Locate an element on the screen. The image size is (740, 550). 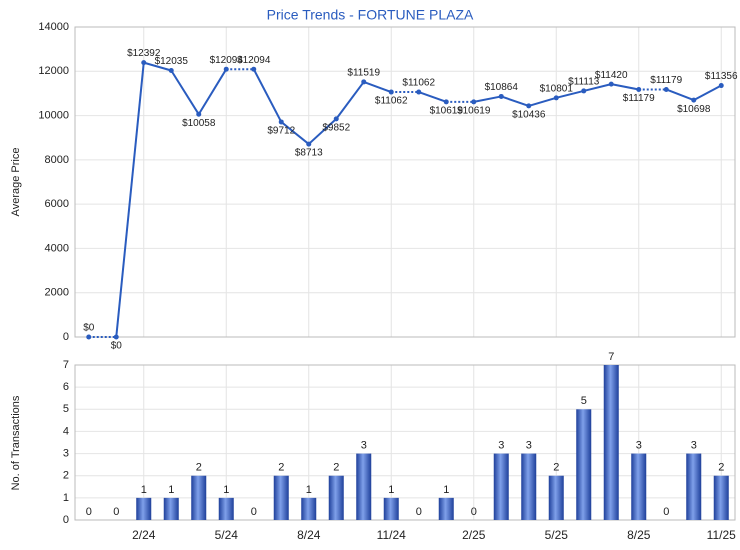
y-tick-label: 12000 is located at coordinates (53, 71).